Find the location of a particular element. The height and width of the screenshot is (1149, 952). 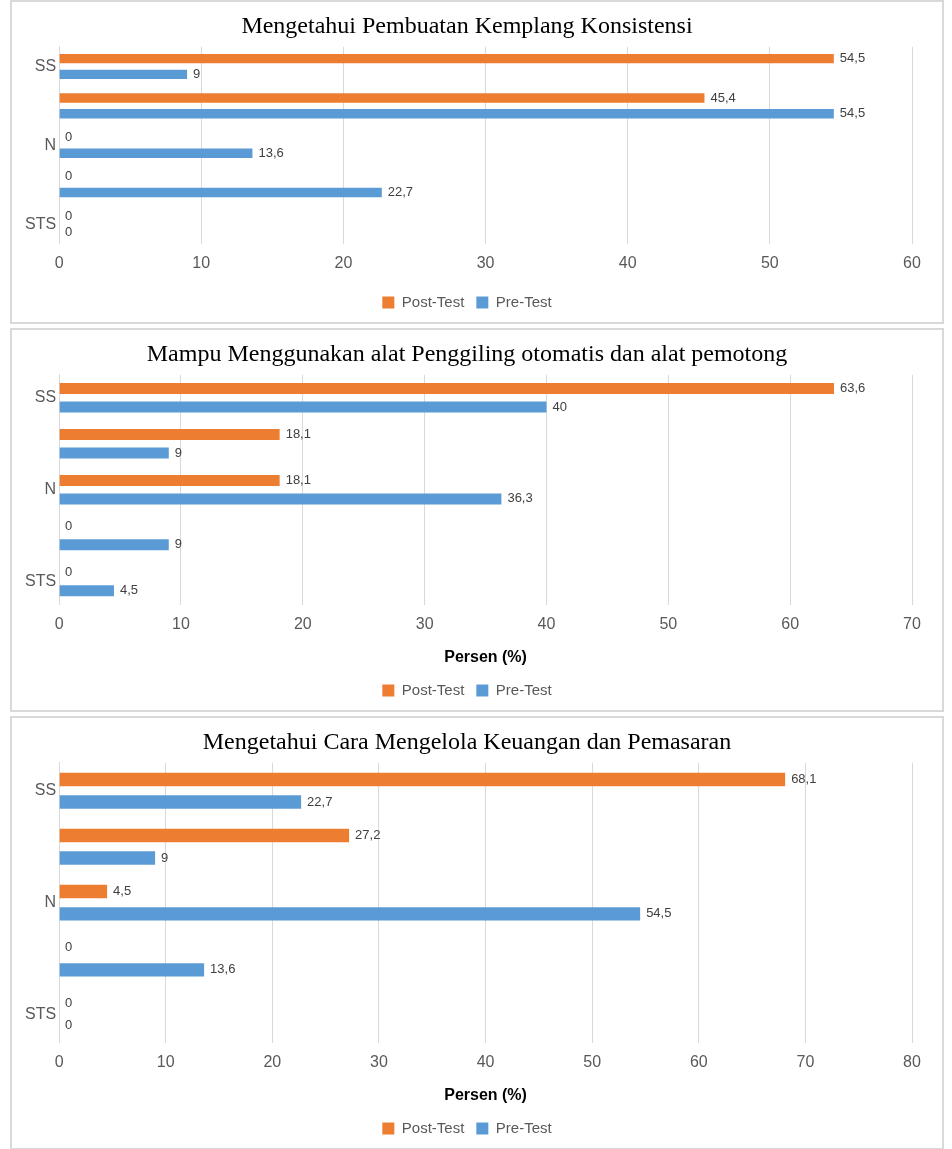

data-label: 45,4 is located at coordinates (723, 97).